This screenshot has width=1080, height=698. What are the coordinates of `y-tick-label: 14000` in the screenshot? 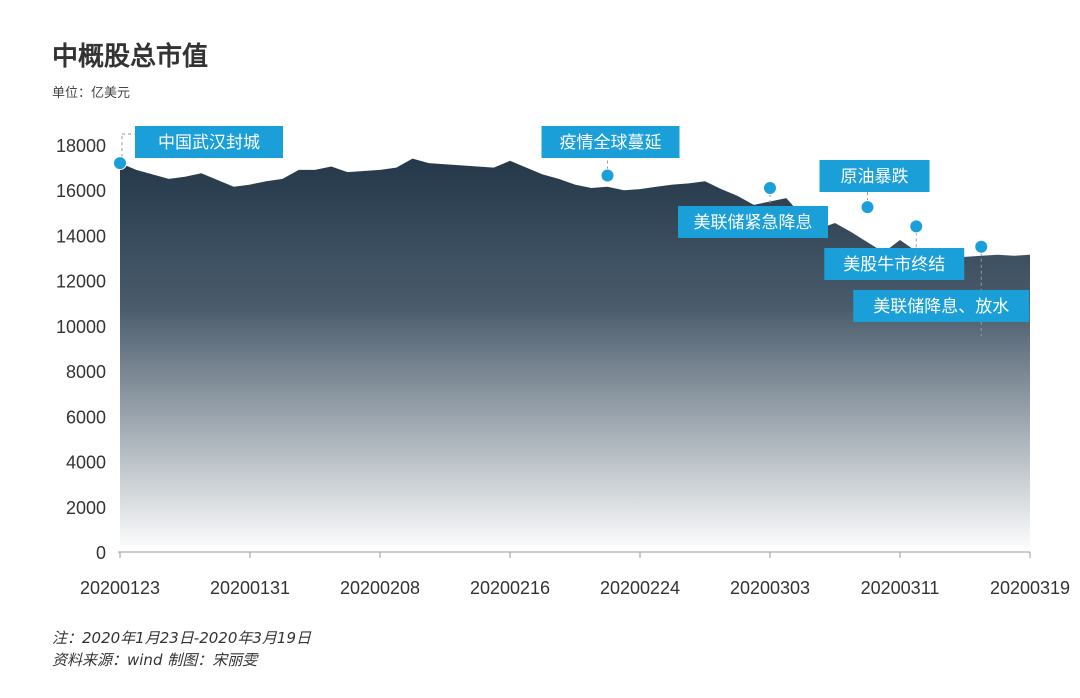 It's located at (81, 236).